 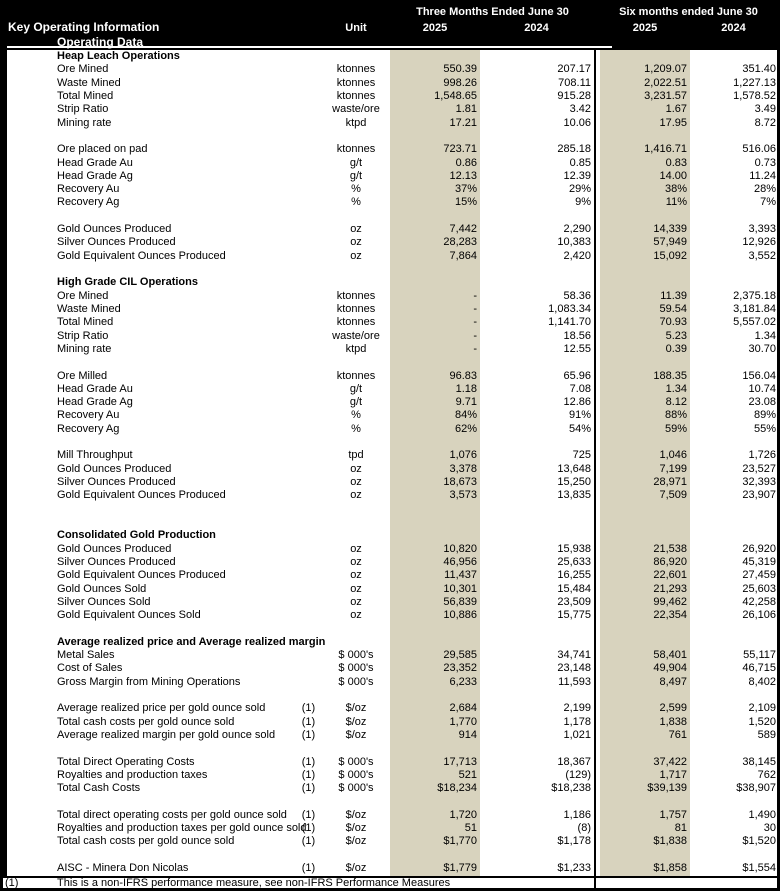 What do you see at coordinates (580, 388) in the screenshot?
I see `value-q2-2024: 7.08` at bounding box center [580, 388].